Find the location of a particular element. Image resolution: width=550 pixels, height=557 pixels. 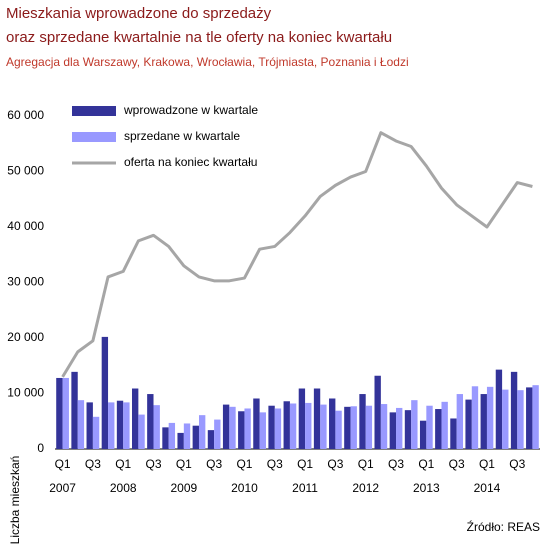

year-label: 2010 is located at coordinates (244, 488).